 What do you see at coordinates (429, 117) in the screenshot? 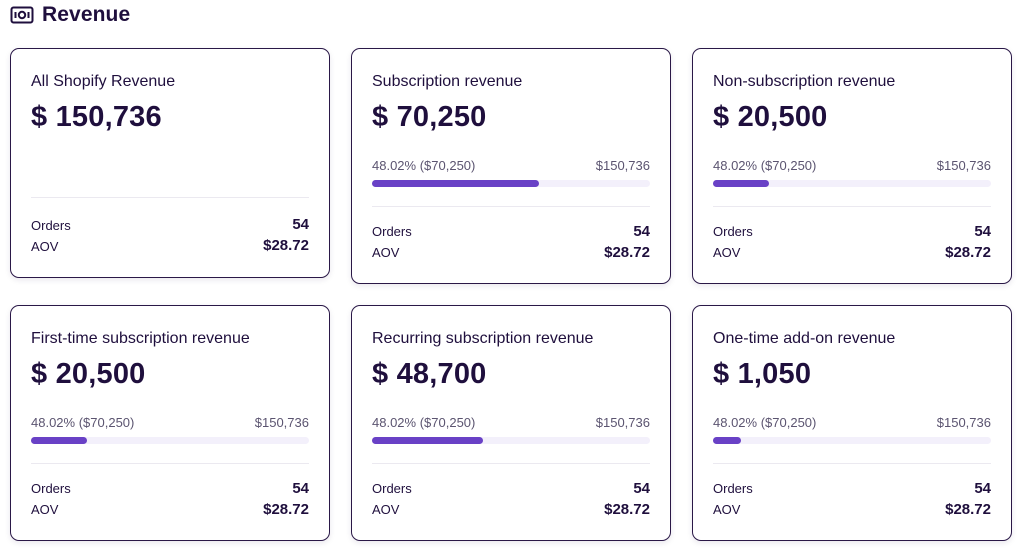
I see `card-value: $ 70,250` at bounding box center [429, 117].